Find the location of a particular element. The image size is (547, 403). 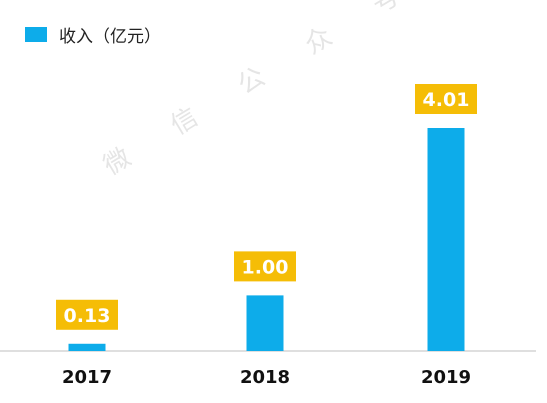

data-label-2019: 4.01 is located at coordinates (446, 100).